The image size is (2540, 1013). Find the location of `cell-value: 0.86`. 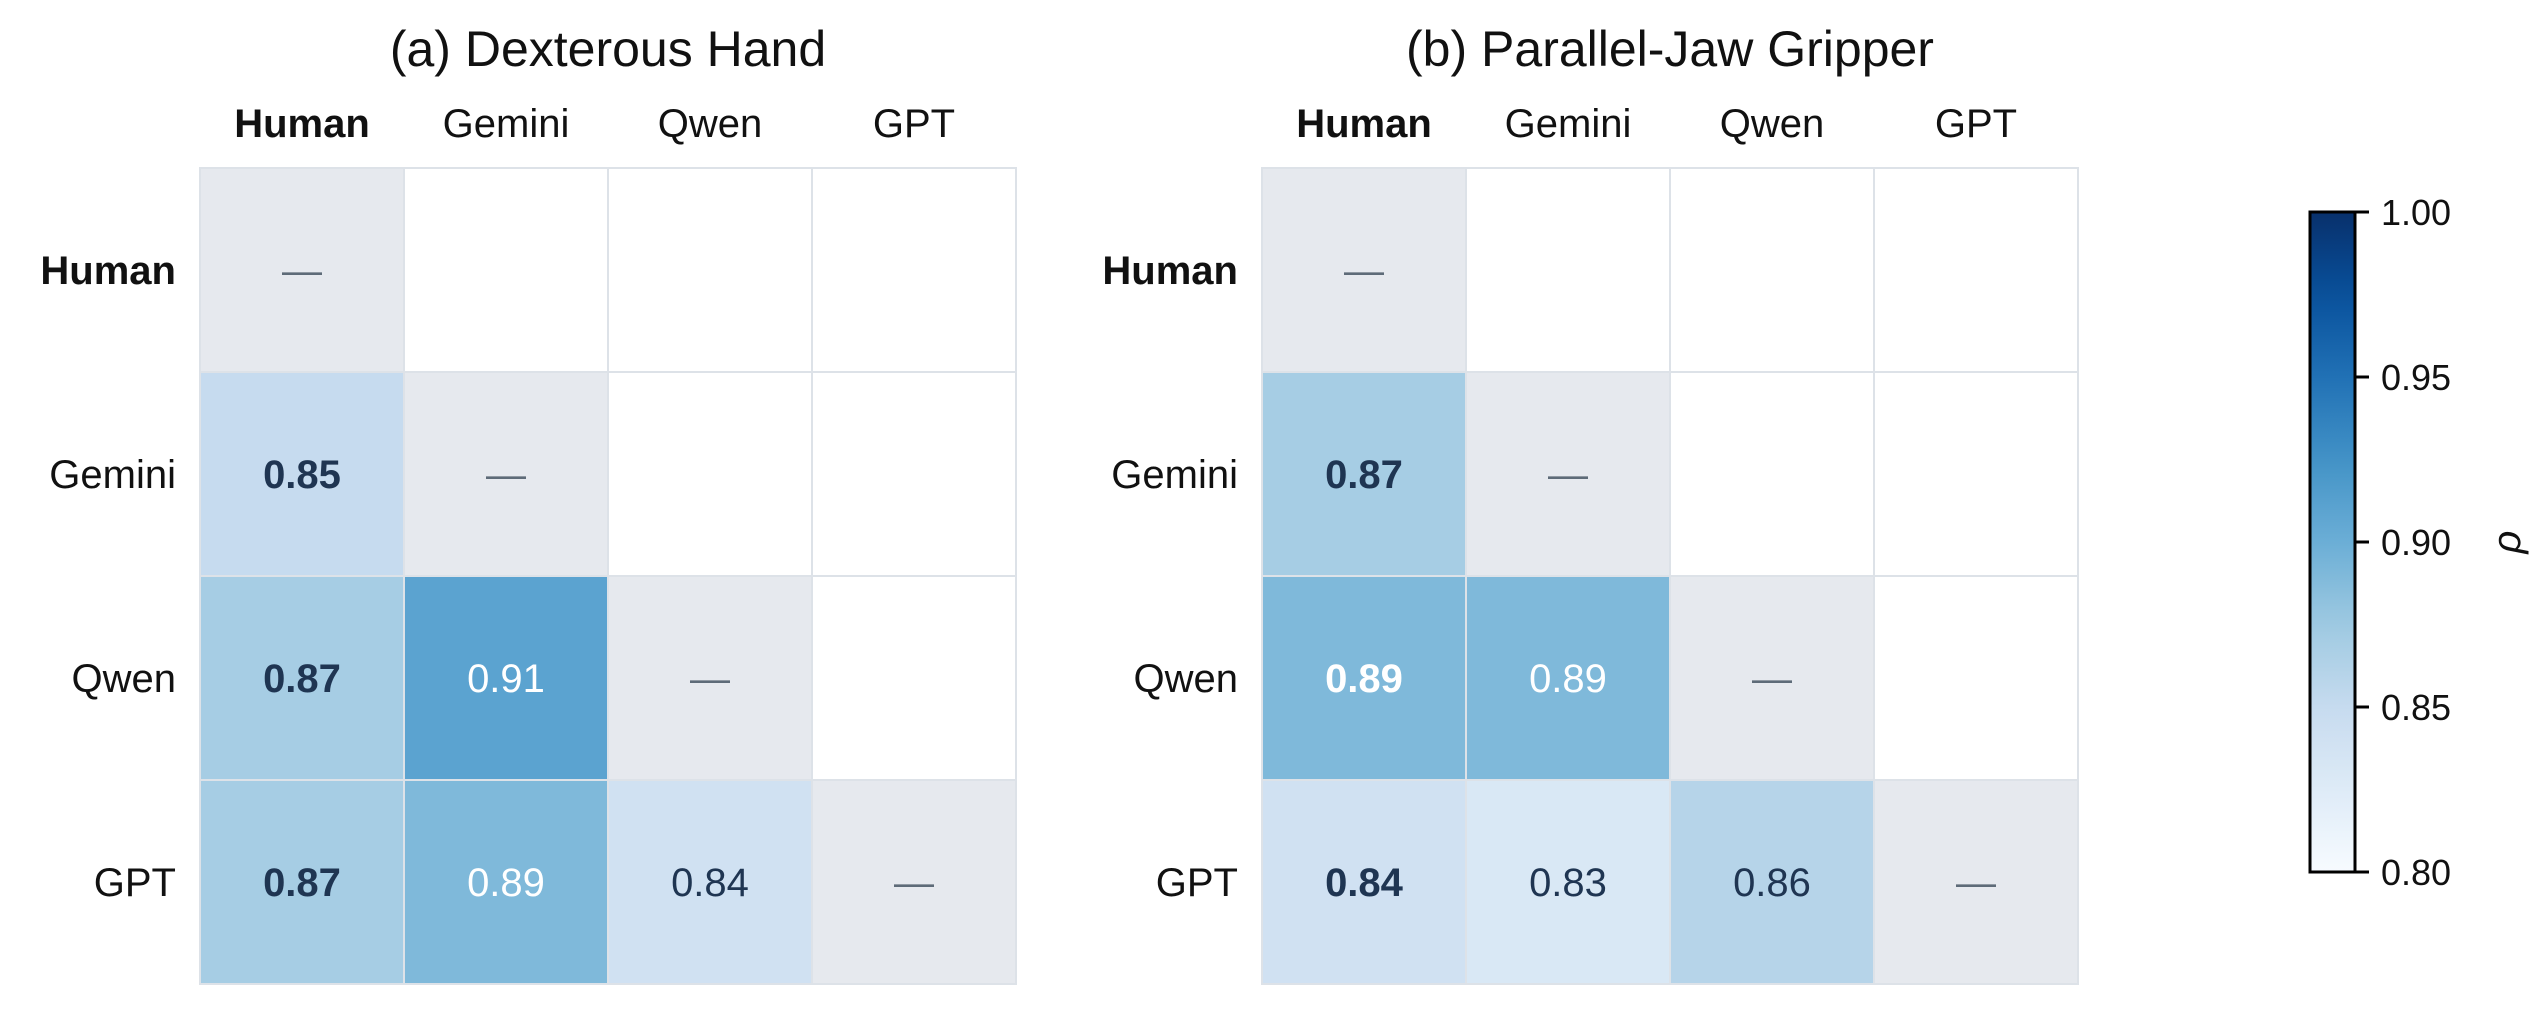

cell-value: 0.86 is located at coordinates (1772, 883).